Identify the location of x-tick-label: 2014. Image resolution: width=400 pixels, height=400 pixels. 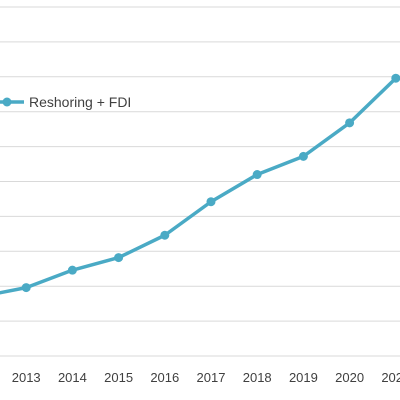
(72, 377).